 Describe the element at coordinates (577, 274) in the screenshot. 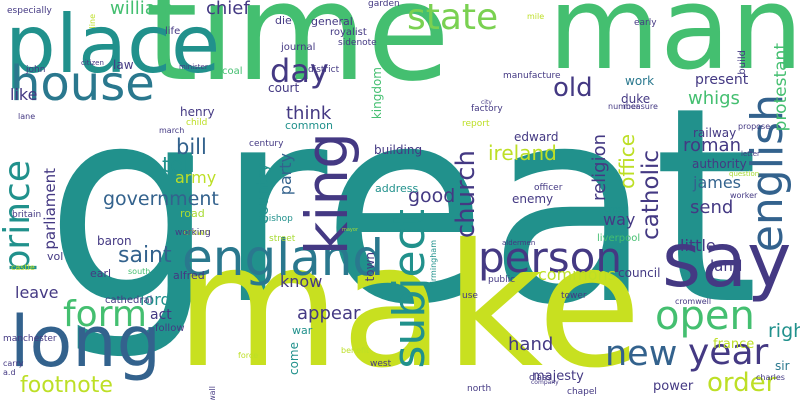

I see `cloud-word-commons: commons` at that location.